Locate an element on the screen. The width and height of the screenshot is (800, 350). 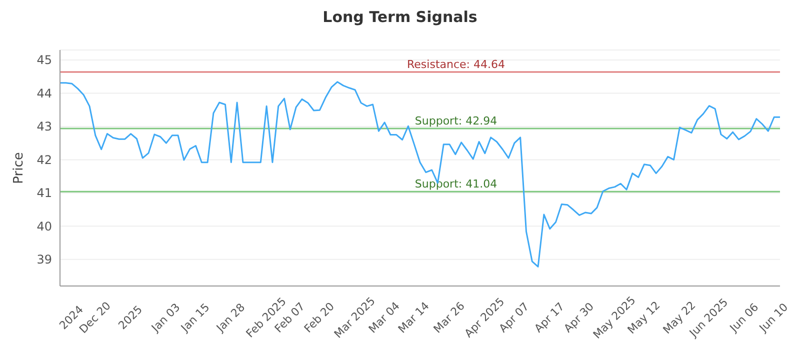
x-tick-label: Jan 15 is located at coordinates (195, 318).